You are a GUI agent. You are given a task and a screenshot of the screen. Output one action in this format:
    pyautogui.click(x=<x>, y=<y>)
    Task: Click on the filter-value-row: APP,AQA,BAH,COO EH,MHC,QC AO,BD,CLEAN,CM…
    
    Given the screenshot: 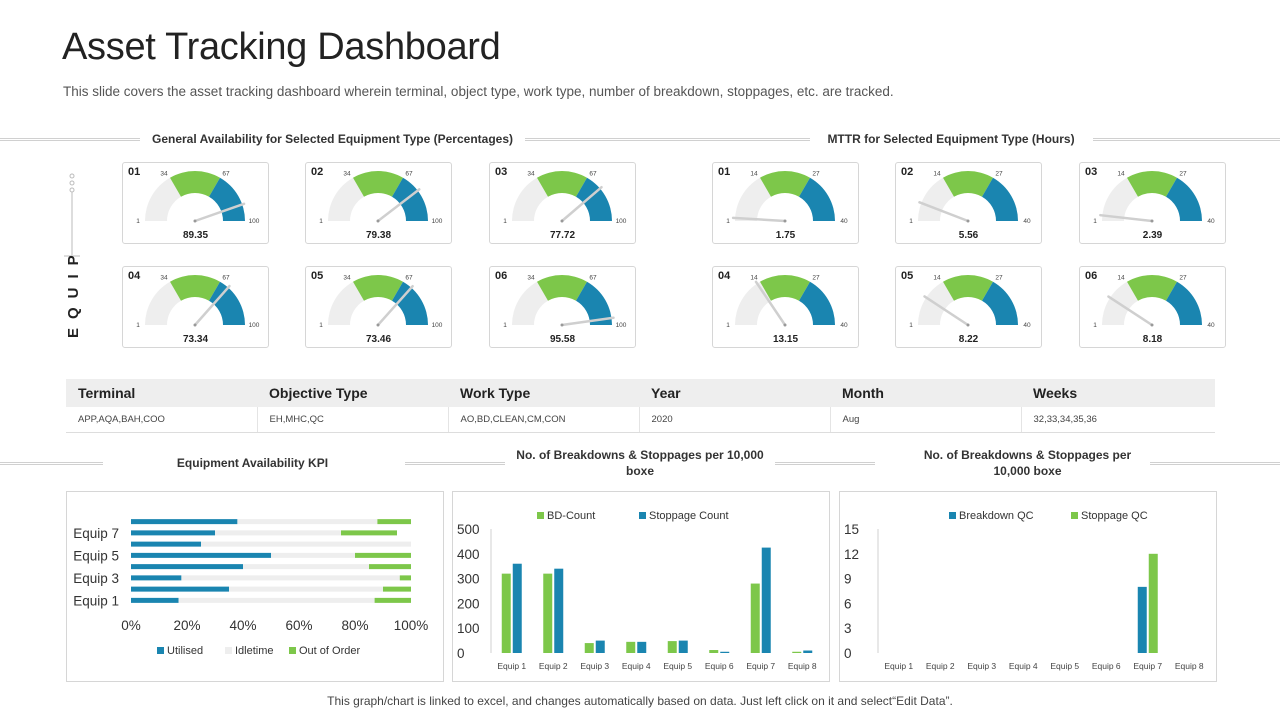 What is the action you would take?
    pyautogui.click(x=640, y=420)
    